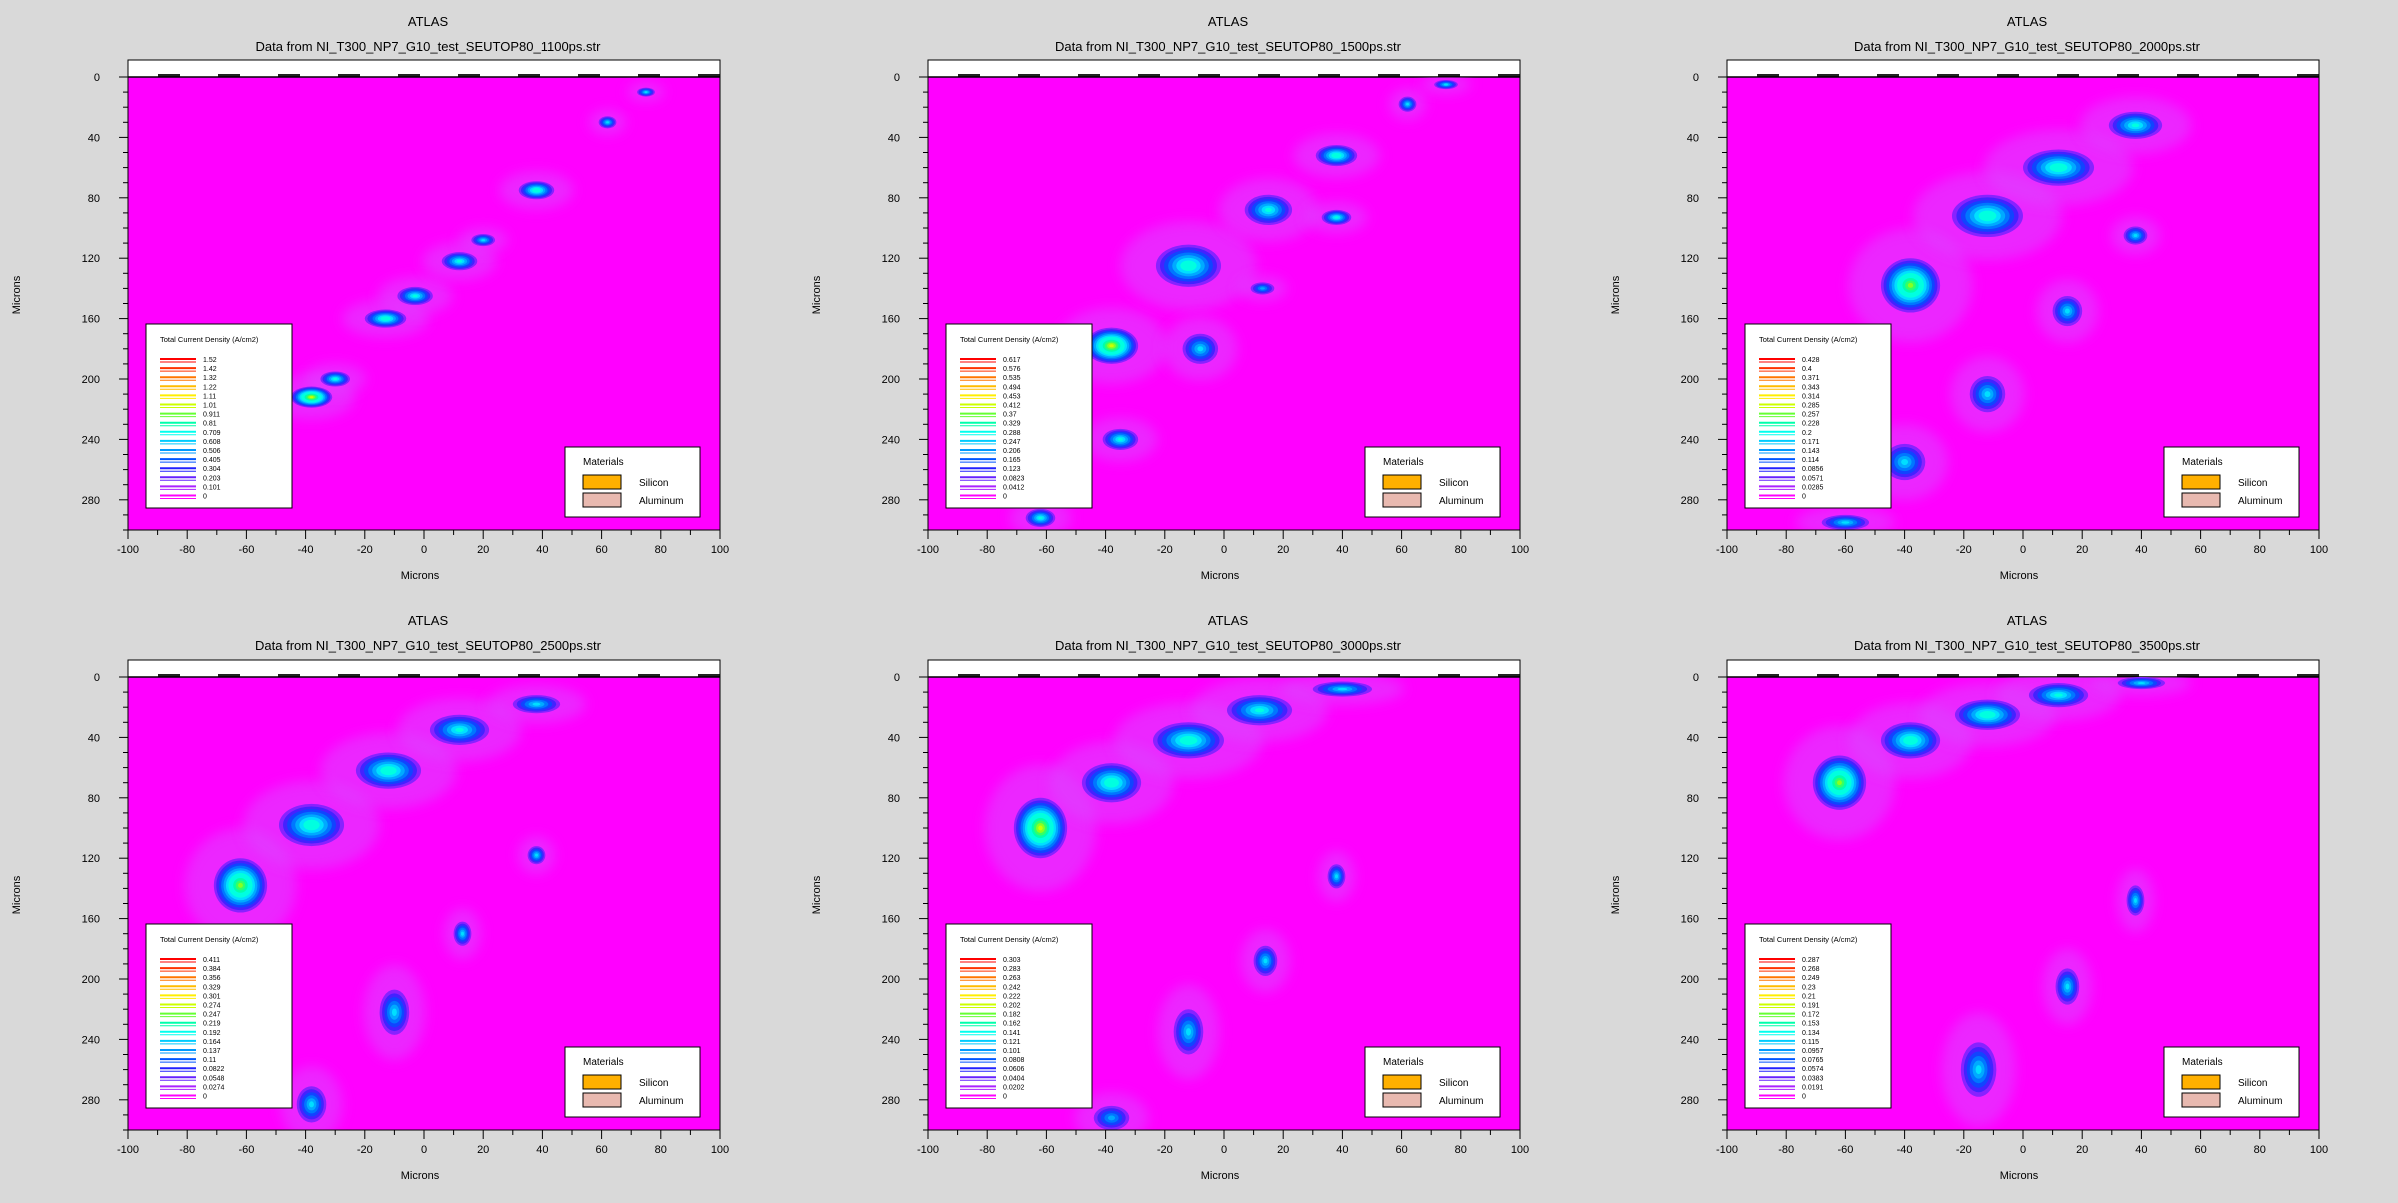 This screenshot has width=2398, height=1203. Describe the element at coordinates (212, 469) in the screenshot. I see `legend-value: 0.304` at that location.